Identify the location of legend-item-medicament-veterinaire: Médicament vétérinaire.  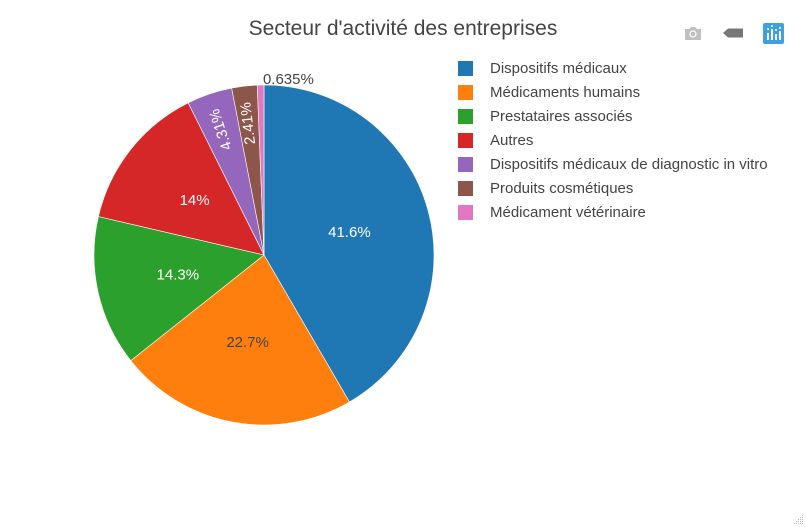
(552, 212).